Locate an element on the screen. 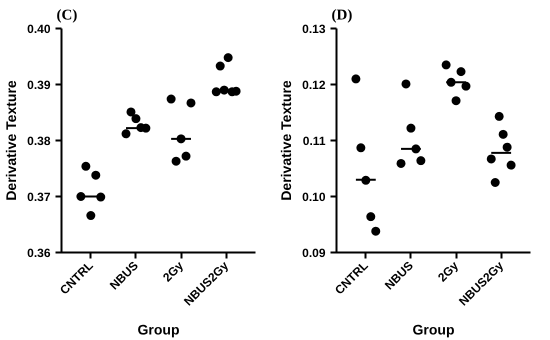 The image size is (550, 340). y-tick-label: 0.40 is located at coordinates (39, 29).